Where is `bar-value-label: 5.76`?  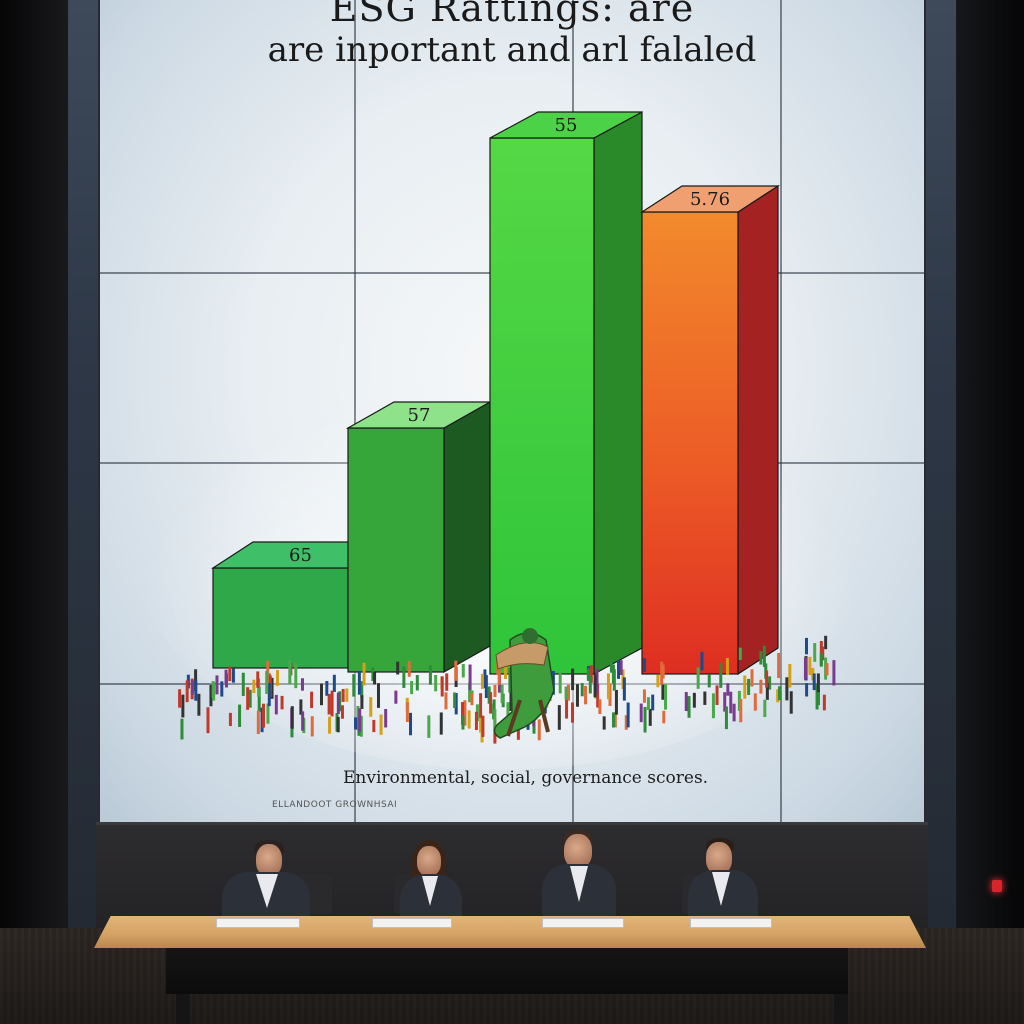
bar-value-label: 5.76 is located at coordinates (710, 199).